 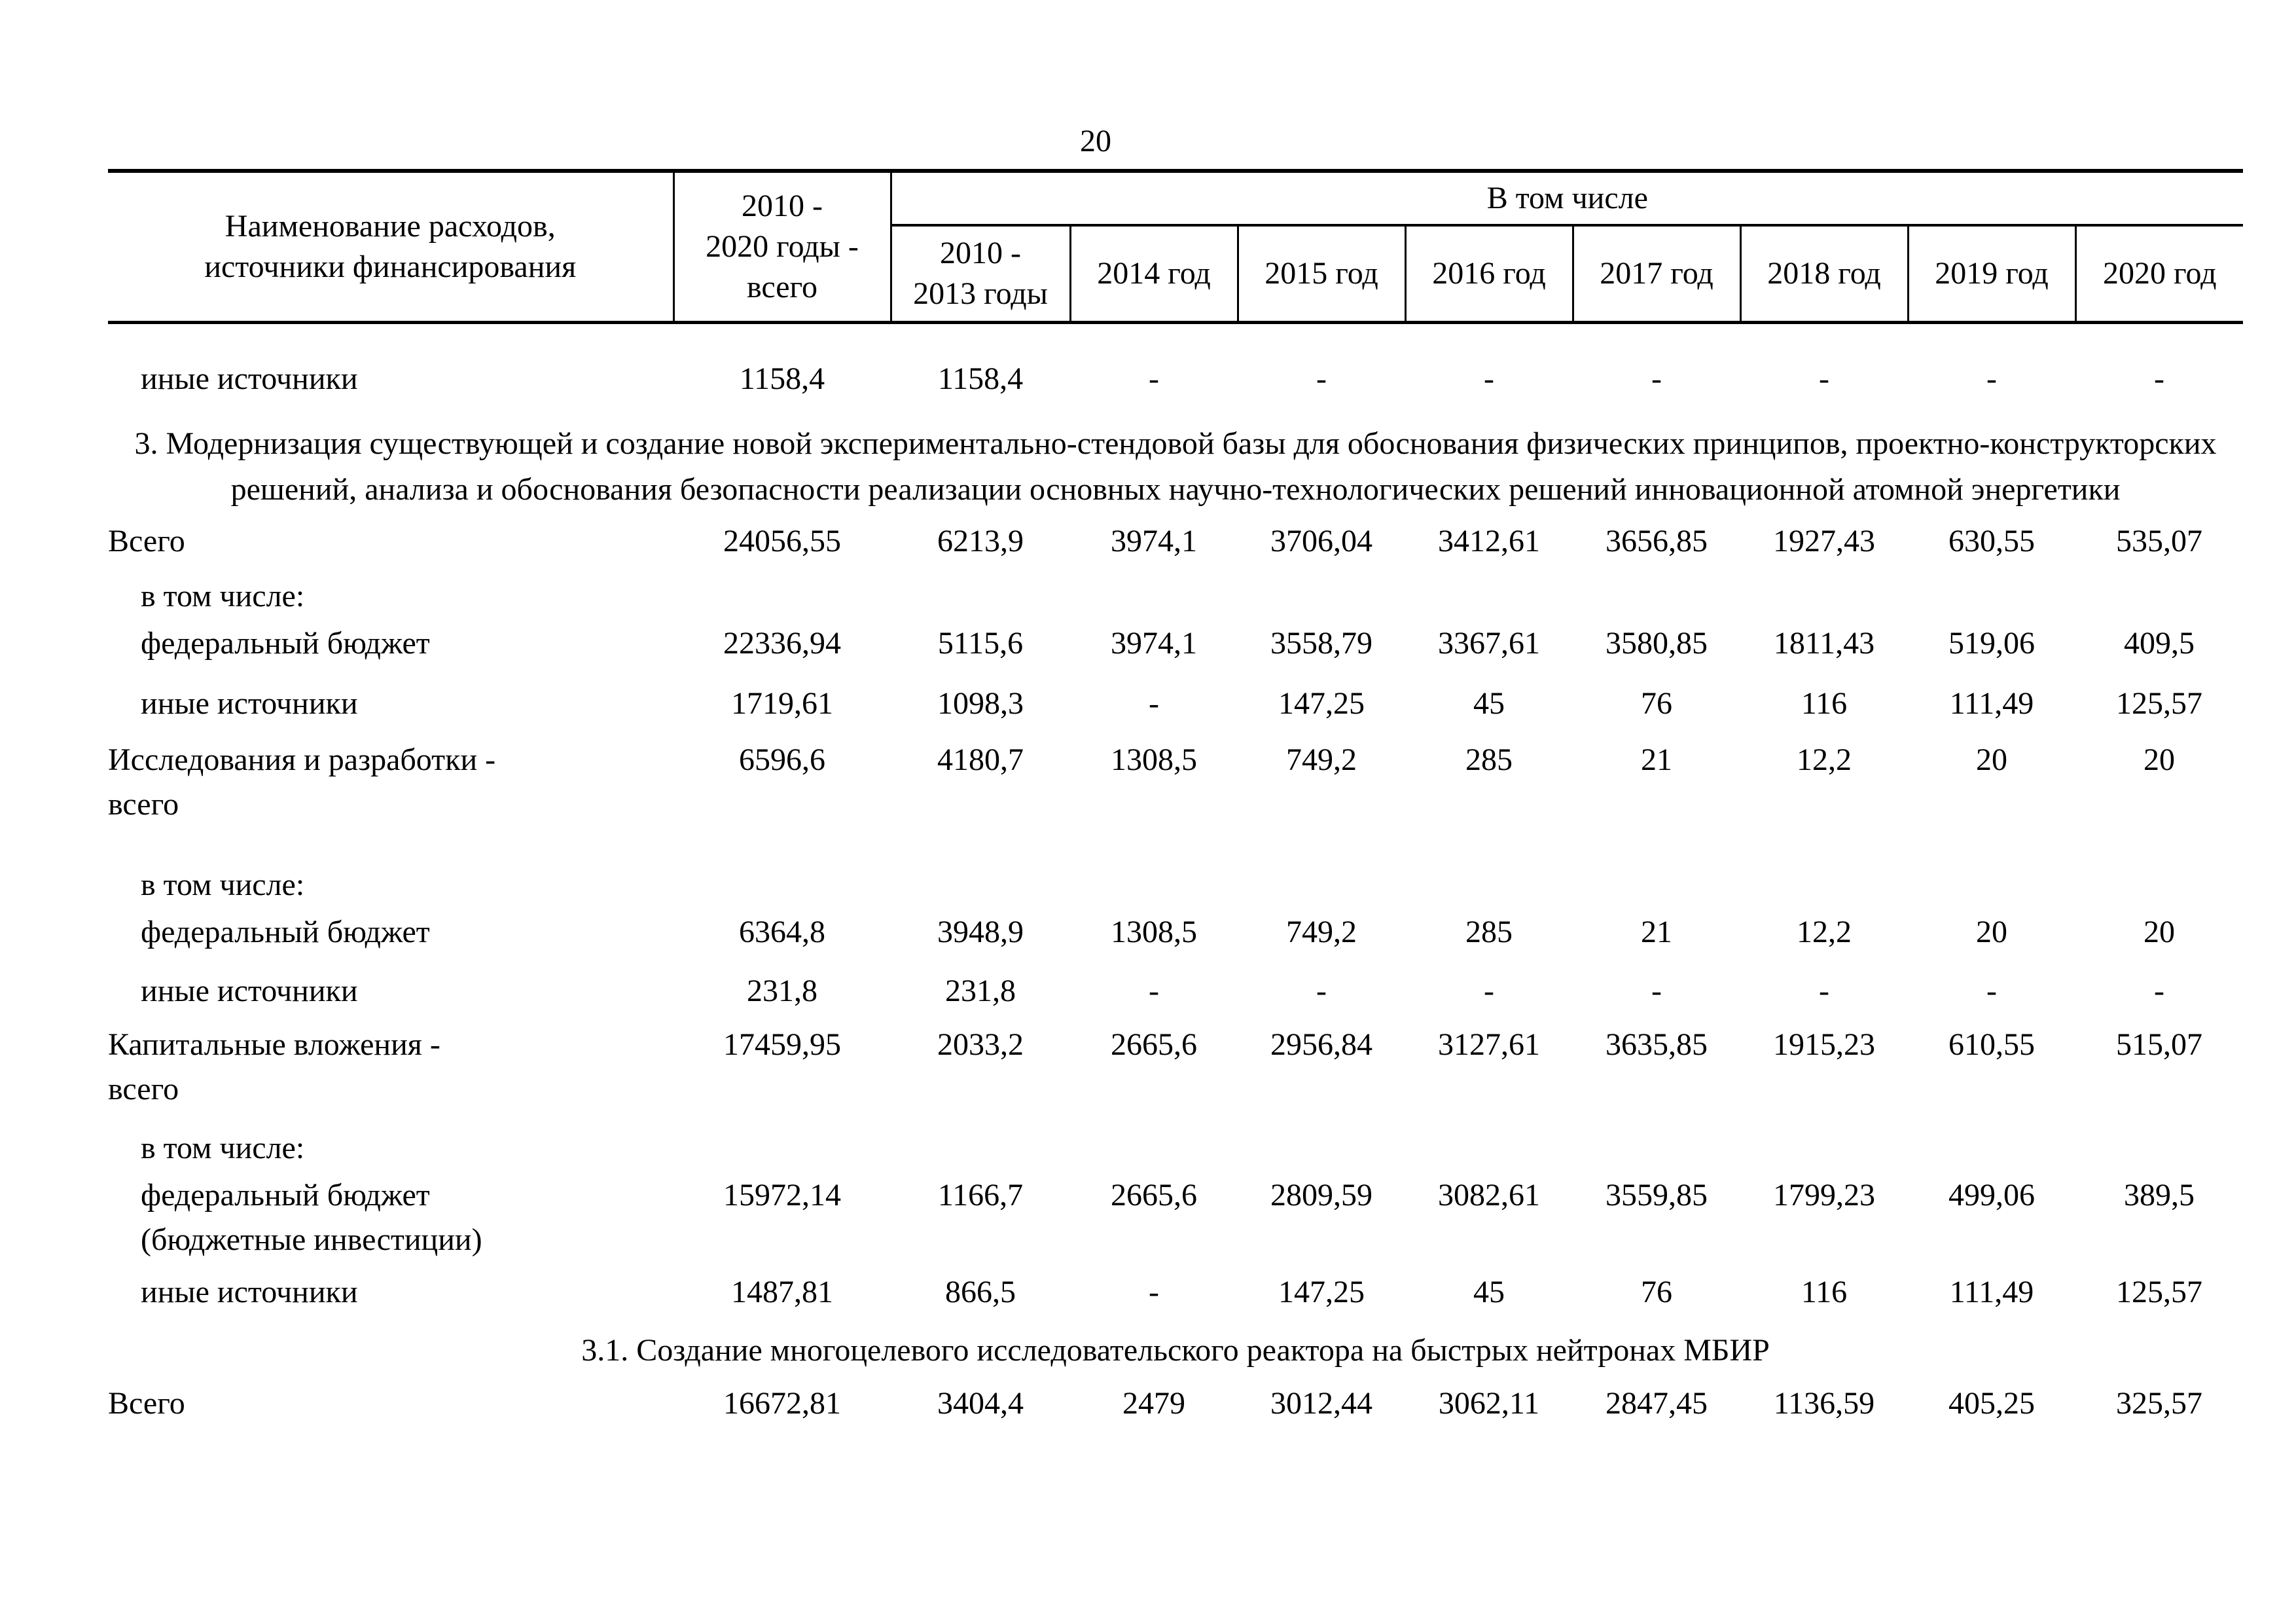 What do you see at coordinates (1322, 274) in the screenshot?
I see `header-year-column: 2015 год` at bounding box center [1322, 274].